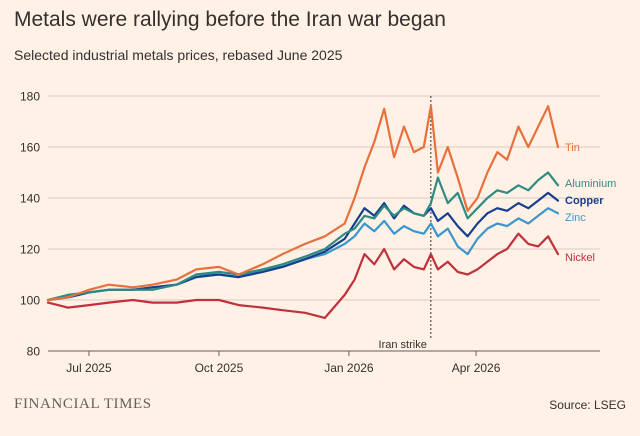 The image size is (640, 436). Describe the element at coordinates (30, 148) in the screenshot. I see `y-tick-label-160: 160` at that location.